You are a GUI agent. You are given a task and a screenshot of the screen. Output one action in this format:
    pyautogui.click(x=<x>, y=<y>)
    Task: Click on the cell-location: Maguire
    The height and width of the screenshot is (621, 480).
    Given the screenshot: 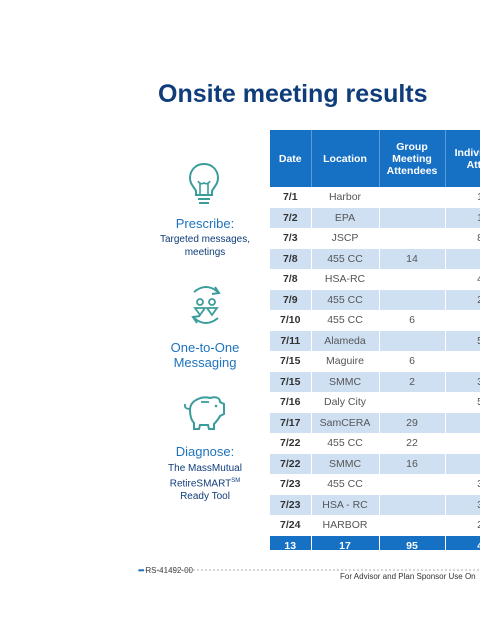 What is the action you would take?
    pyautogui.click(x=345, y=361)
    